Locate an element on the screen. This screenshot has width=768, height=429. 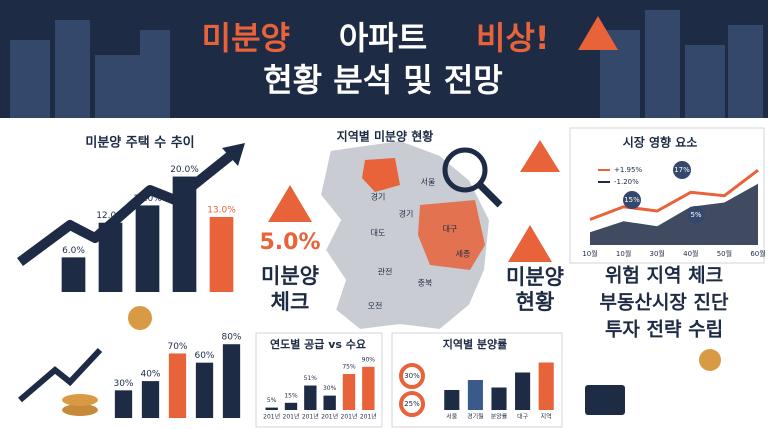
chart-title: 지역별 분양률 is located at coordinates (475, 344).